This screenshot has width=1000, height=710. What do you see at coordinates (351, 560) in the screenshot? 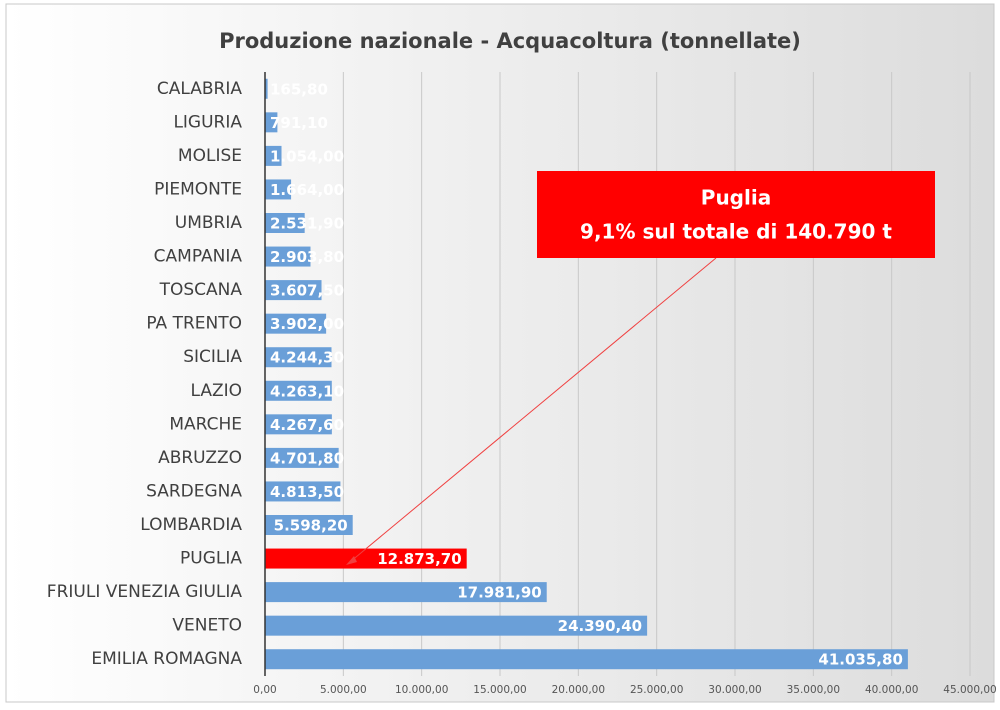
I see `arrow-head` at bounding box center [351, 560].